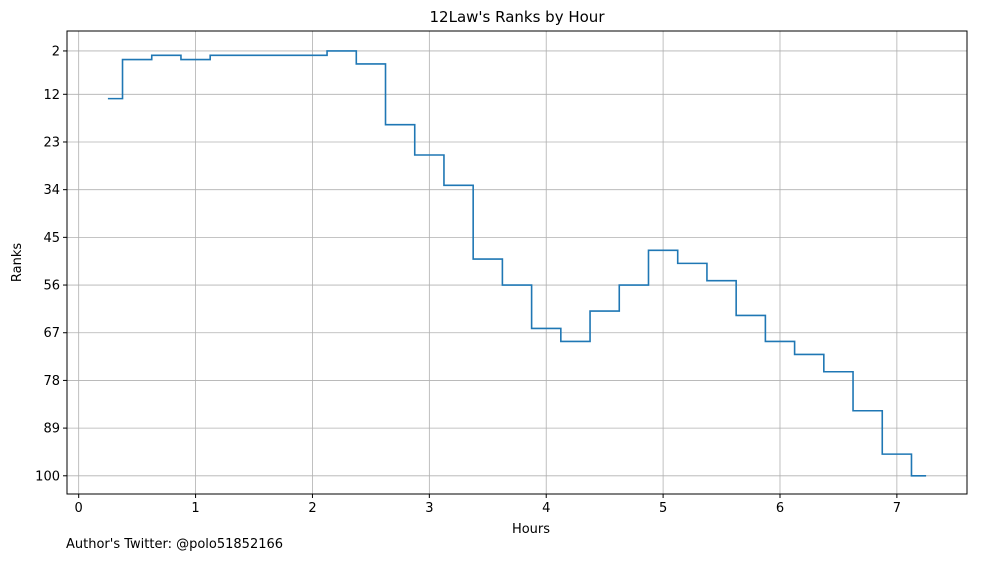  Describe the element at coordinates (663, 508) in the screenshot. I see `x-tick-label: 5` at that location.